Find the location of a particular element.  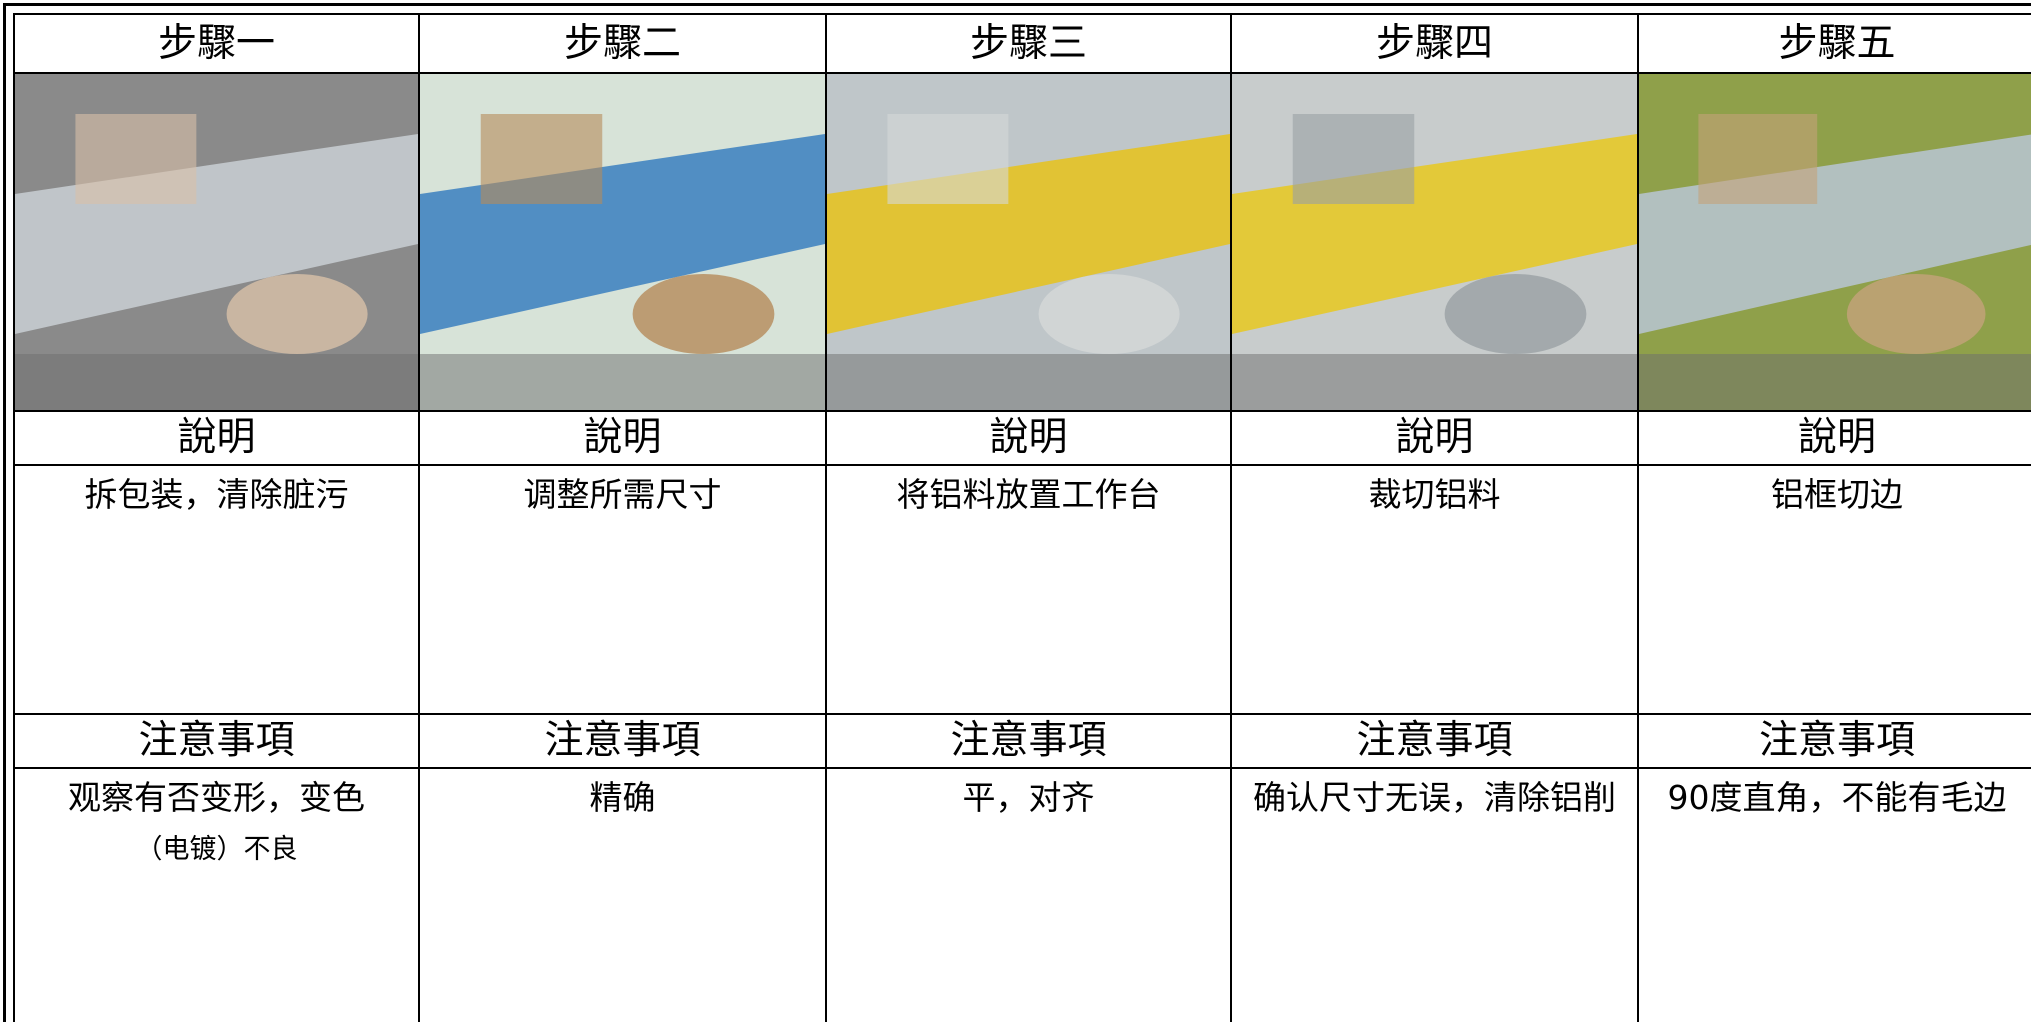

caution: 平，对齐 is located at coordinates (1028, 797).